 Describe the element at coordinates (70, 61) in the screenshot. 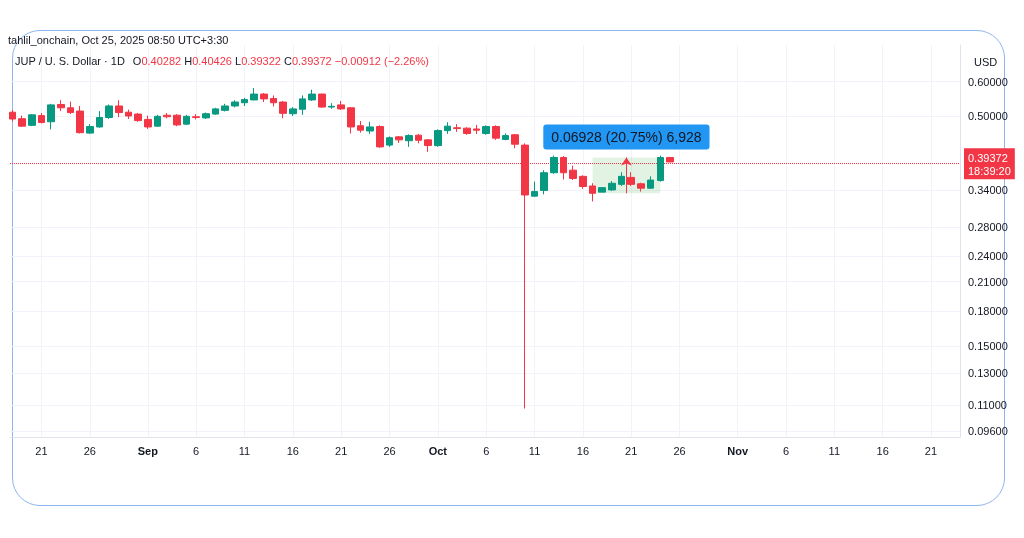

I see `text: JUP / U. S. Dollar · 1D` at that location.